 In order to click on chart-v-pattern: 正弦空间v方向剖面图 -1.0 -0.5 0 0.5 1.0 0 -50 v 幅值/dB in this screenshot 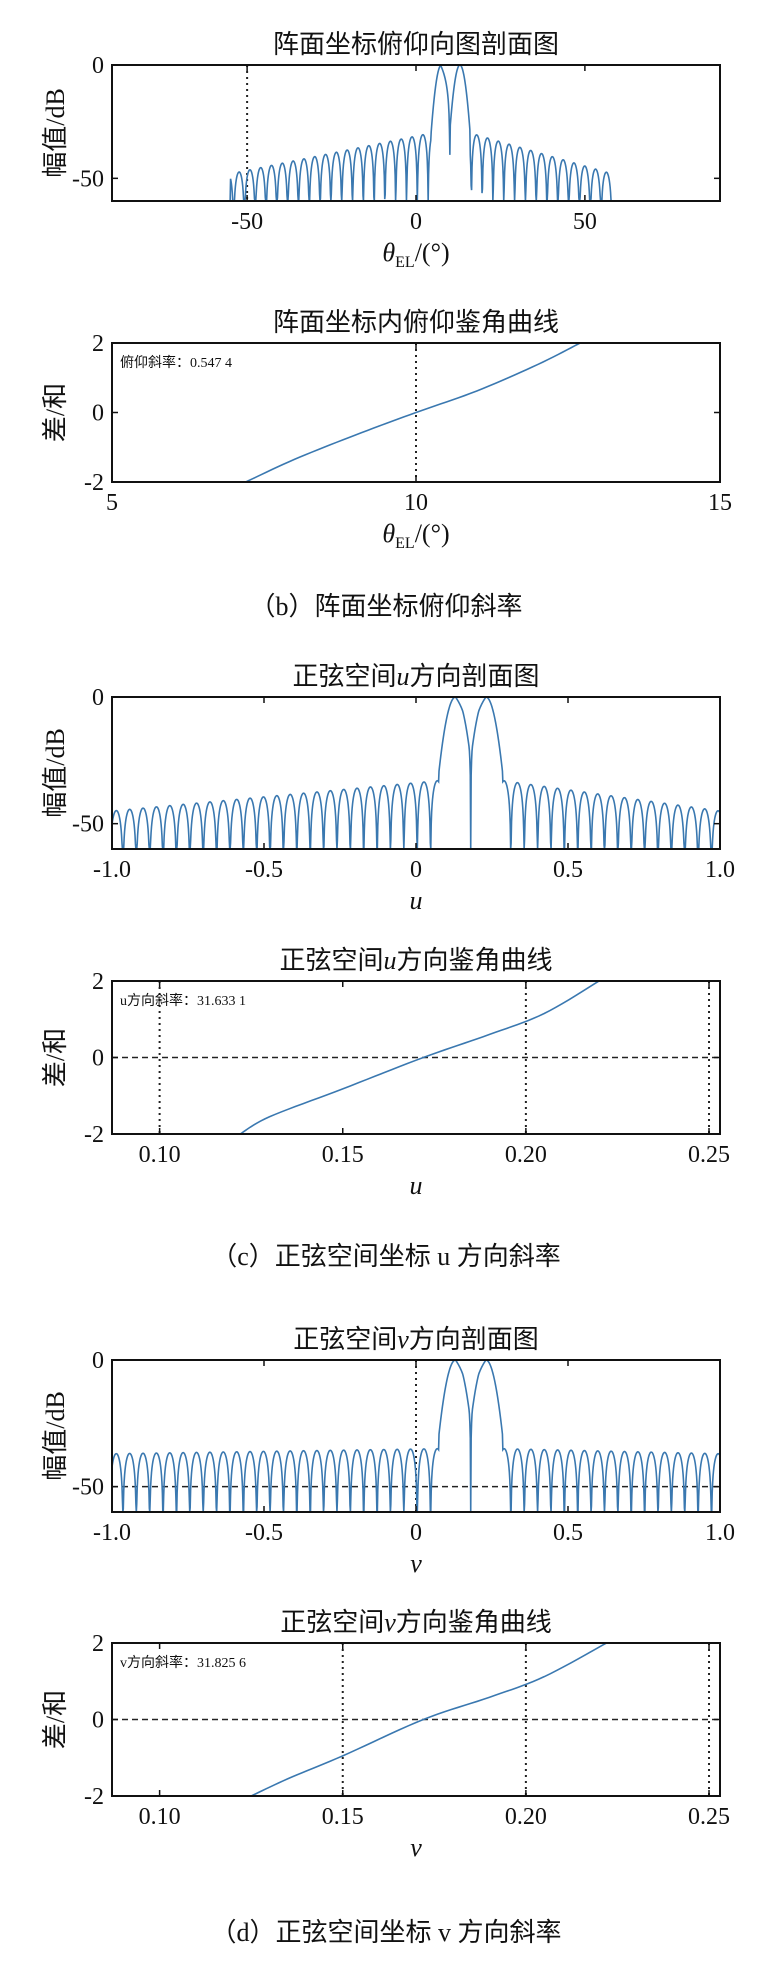, I will do `click(388, 1451)`.